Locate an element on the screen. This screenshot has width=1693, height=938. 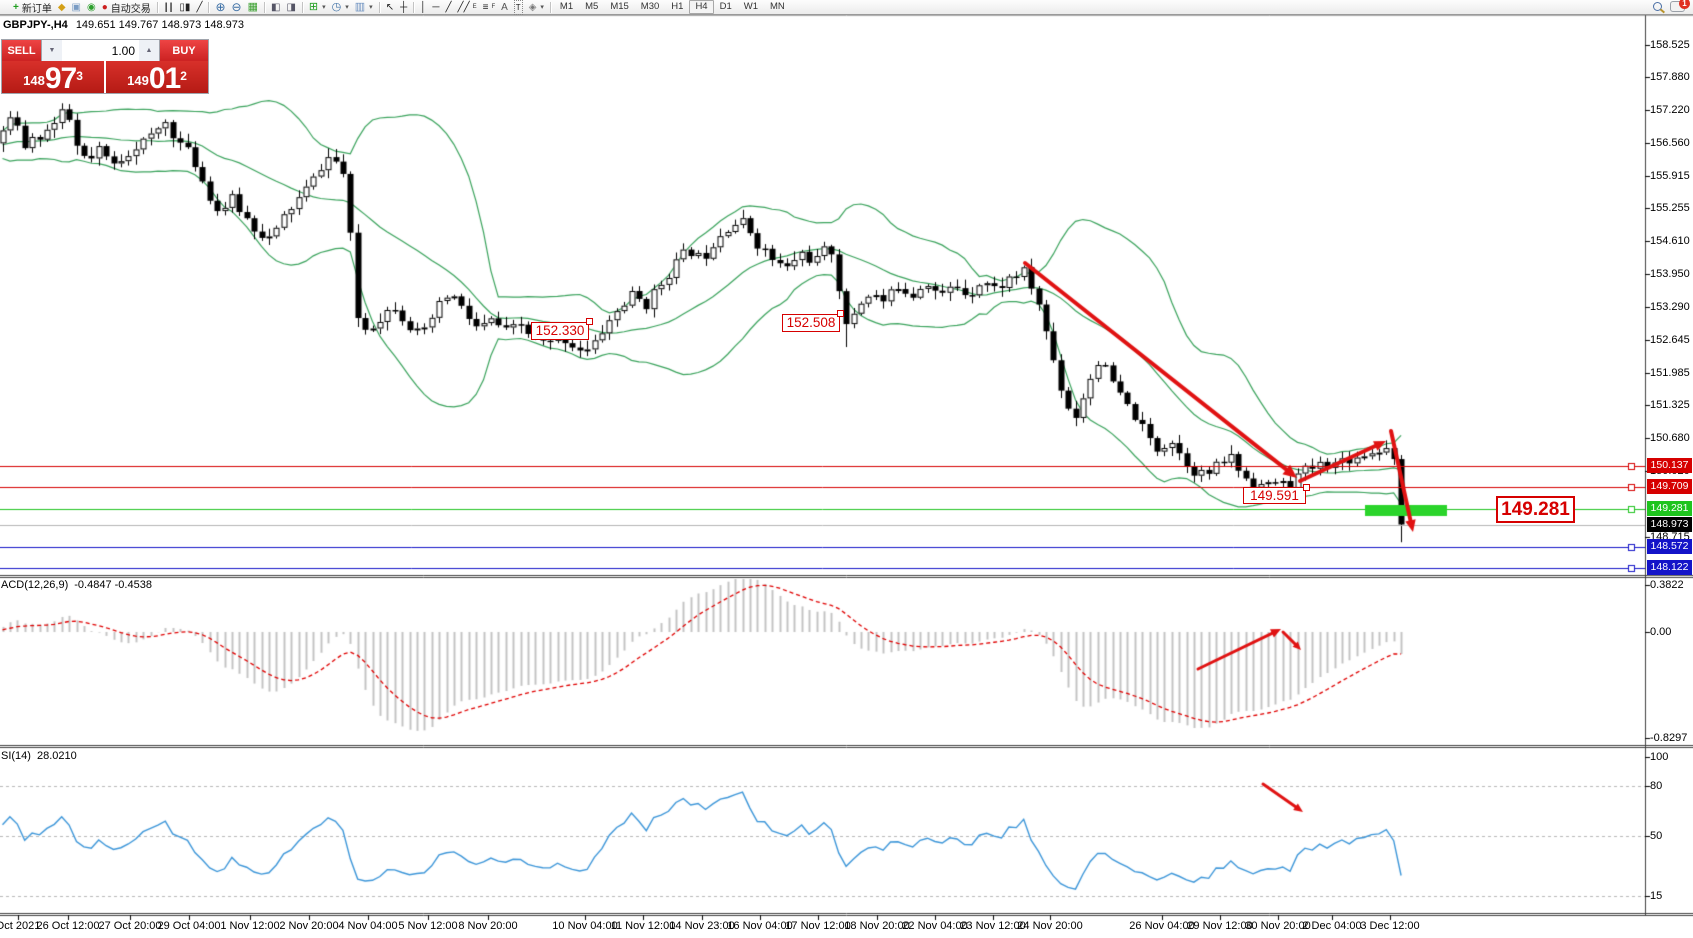
volume-increase-button: ▲ is located at coordinates (149, 50).